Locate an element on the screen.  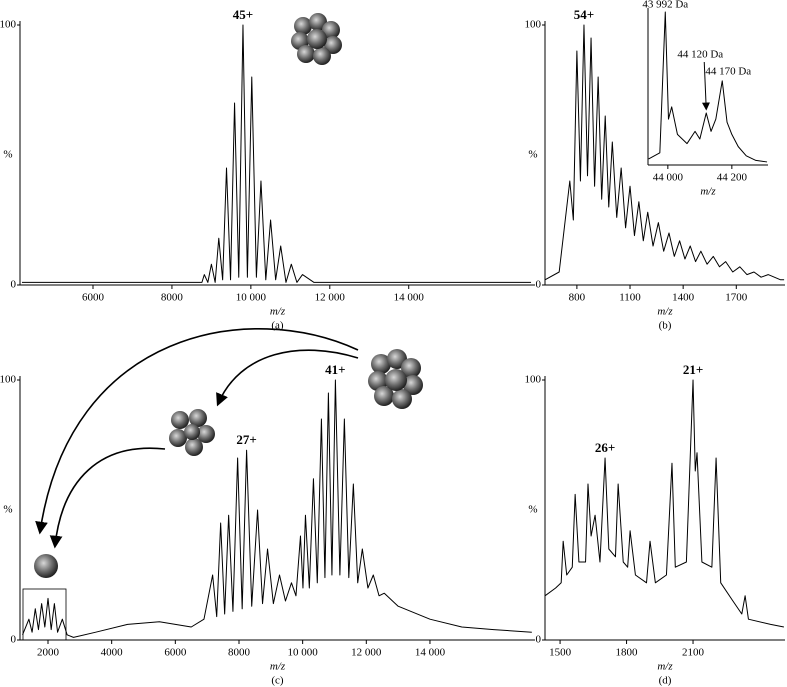
peak-label: 26+ is located at coordinates (605, 447).